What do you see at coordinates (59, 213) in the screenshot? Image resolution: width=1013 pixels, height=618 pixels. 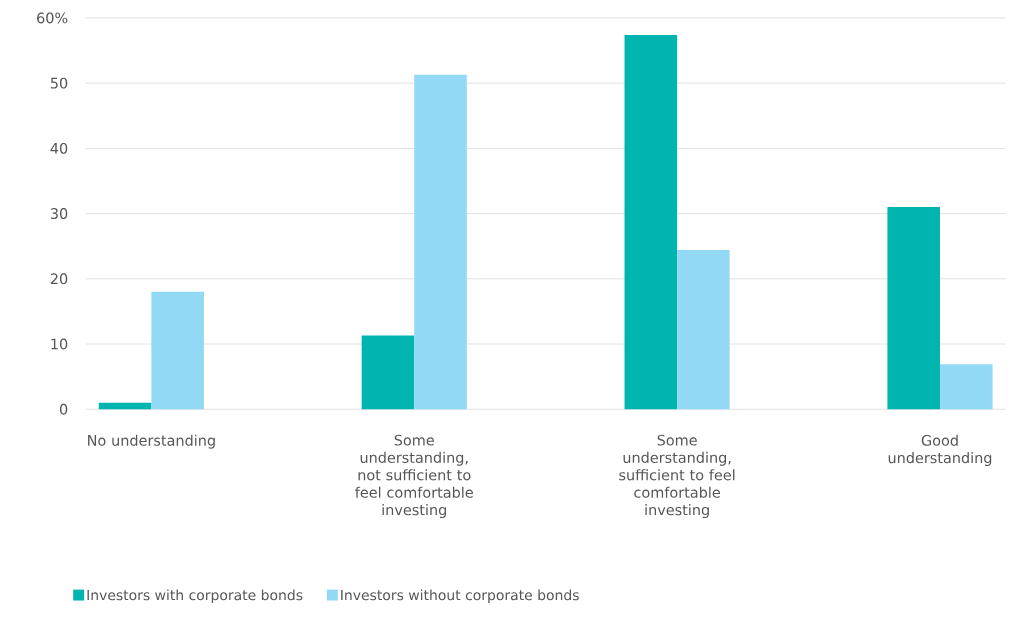 I see `y-tick-label: 30` at bounding box center [59, 213].